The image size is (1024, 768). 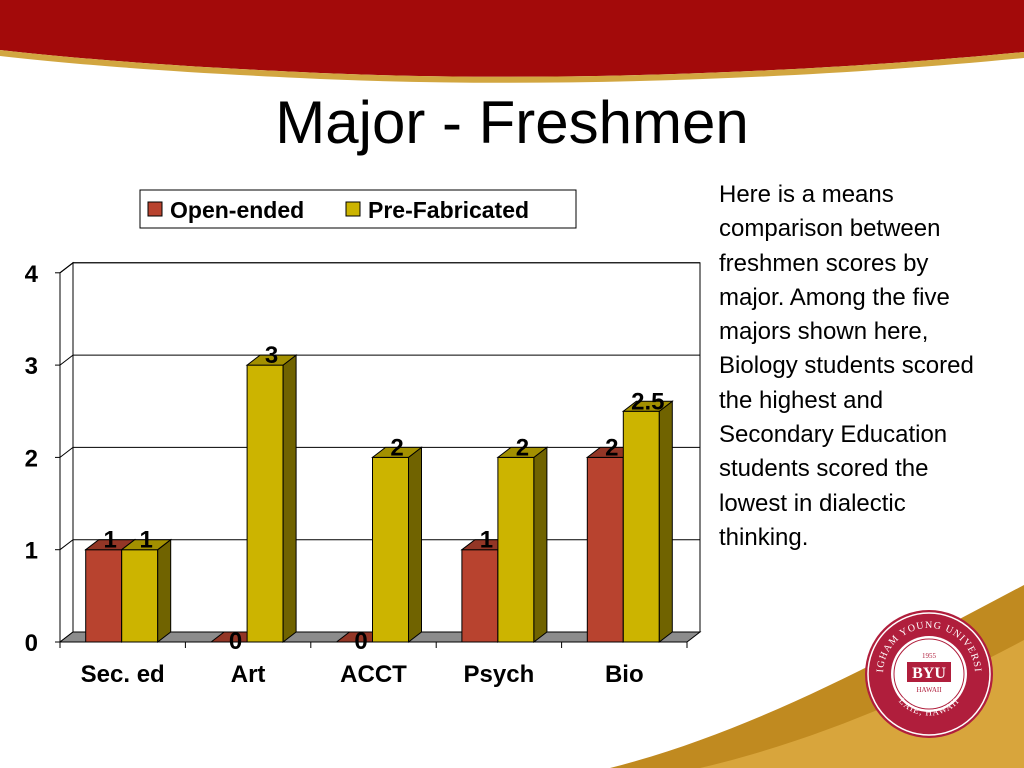 I want to click on y-tick-label: 0, so click(x=31, y=643).